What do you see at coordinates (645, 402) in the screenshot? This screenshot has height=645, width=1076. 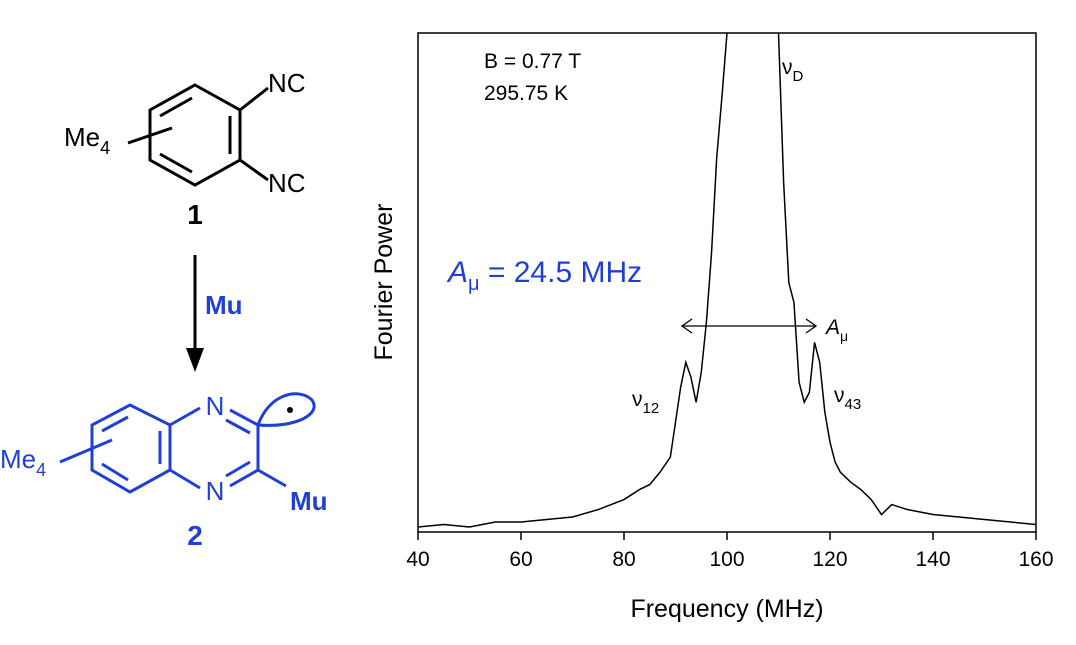 I see `annotation: ν12` at bounding box center [645, 402].